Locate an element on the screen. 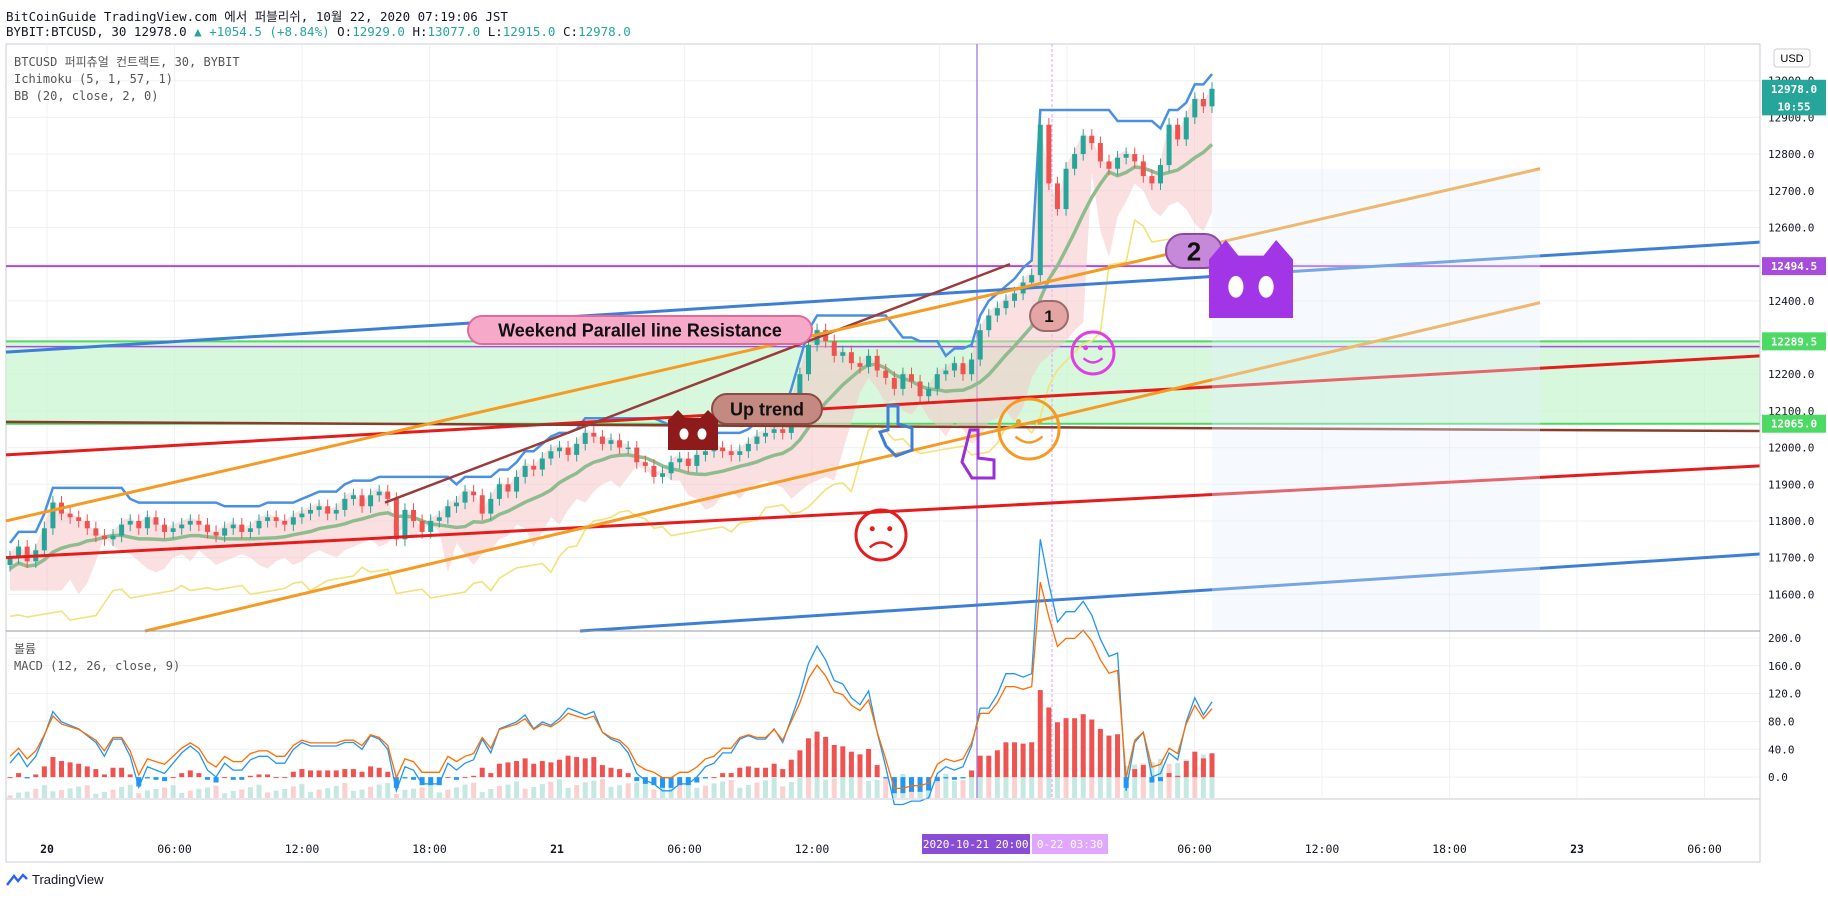 The width and height of the screenshot is (1828, 898). price-tick: 12000.0 is located at coordinates (1791, 448).